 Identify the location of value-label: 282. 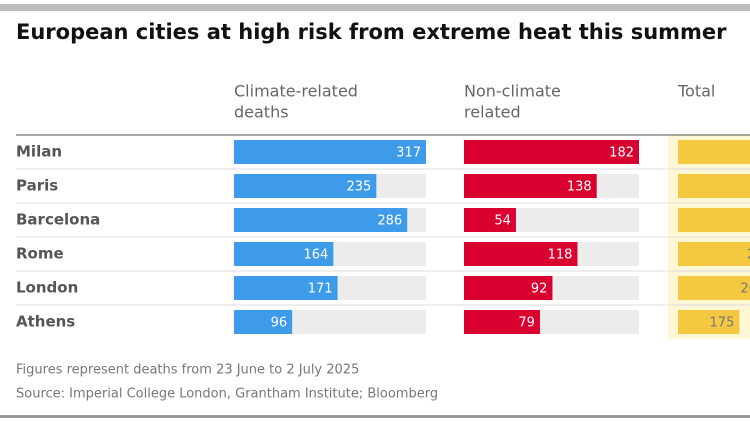
(748, 255).